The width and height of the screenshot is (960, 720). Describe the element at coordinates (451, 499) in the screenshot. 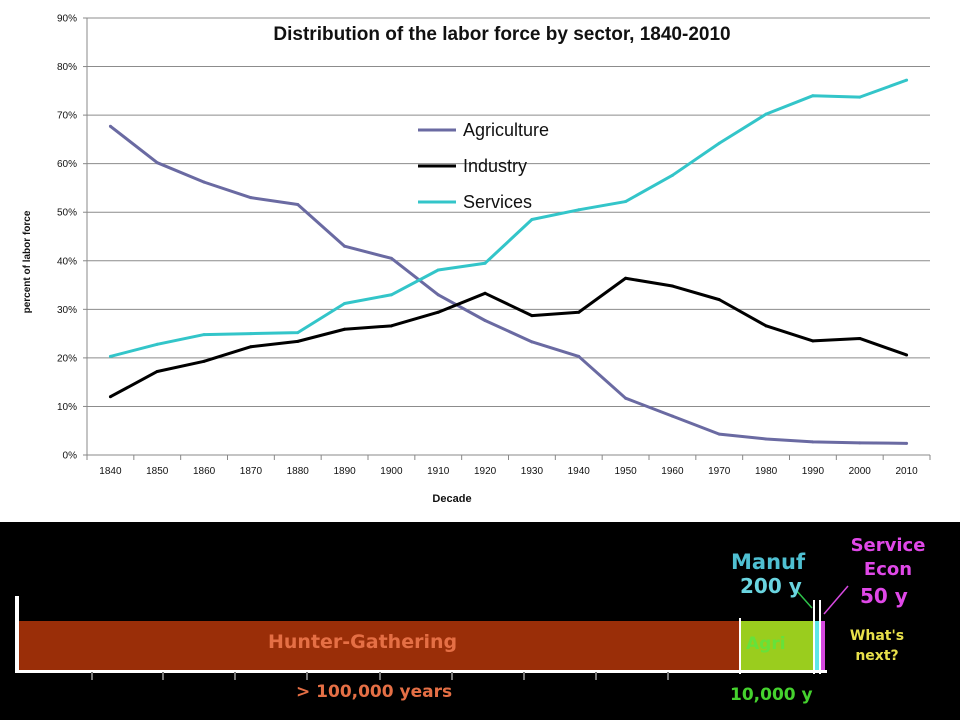

I see `x-axis-label: Decade` at that location.